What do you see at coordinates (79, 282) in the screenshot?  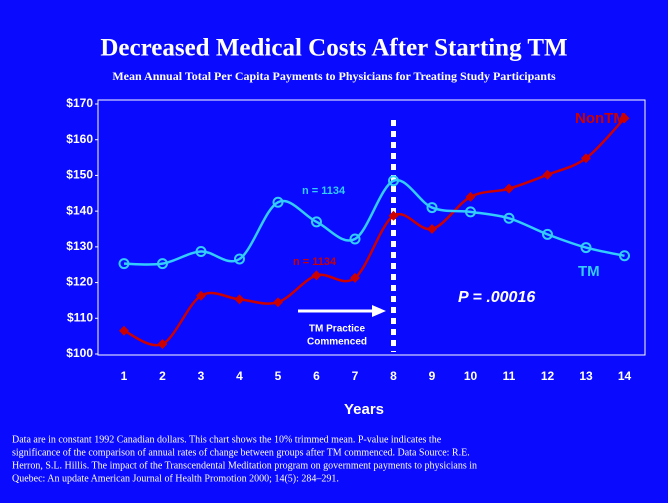 I see `y-tick-label: $120` at bounding box center [79, 282].